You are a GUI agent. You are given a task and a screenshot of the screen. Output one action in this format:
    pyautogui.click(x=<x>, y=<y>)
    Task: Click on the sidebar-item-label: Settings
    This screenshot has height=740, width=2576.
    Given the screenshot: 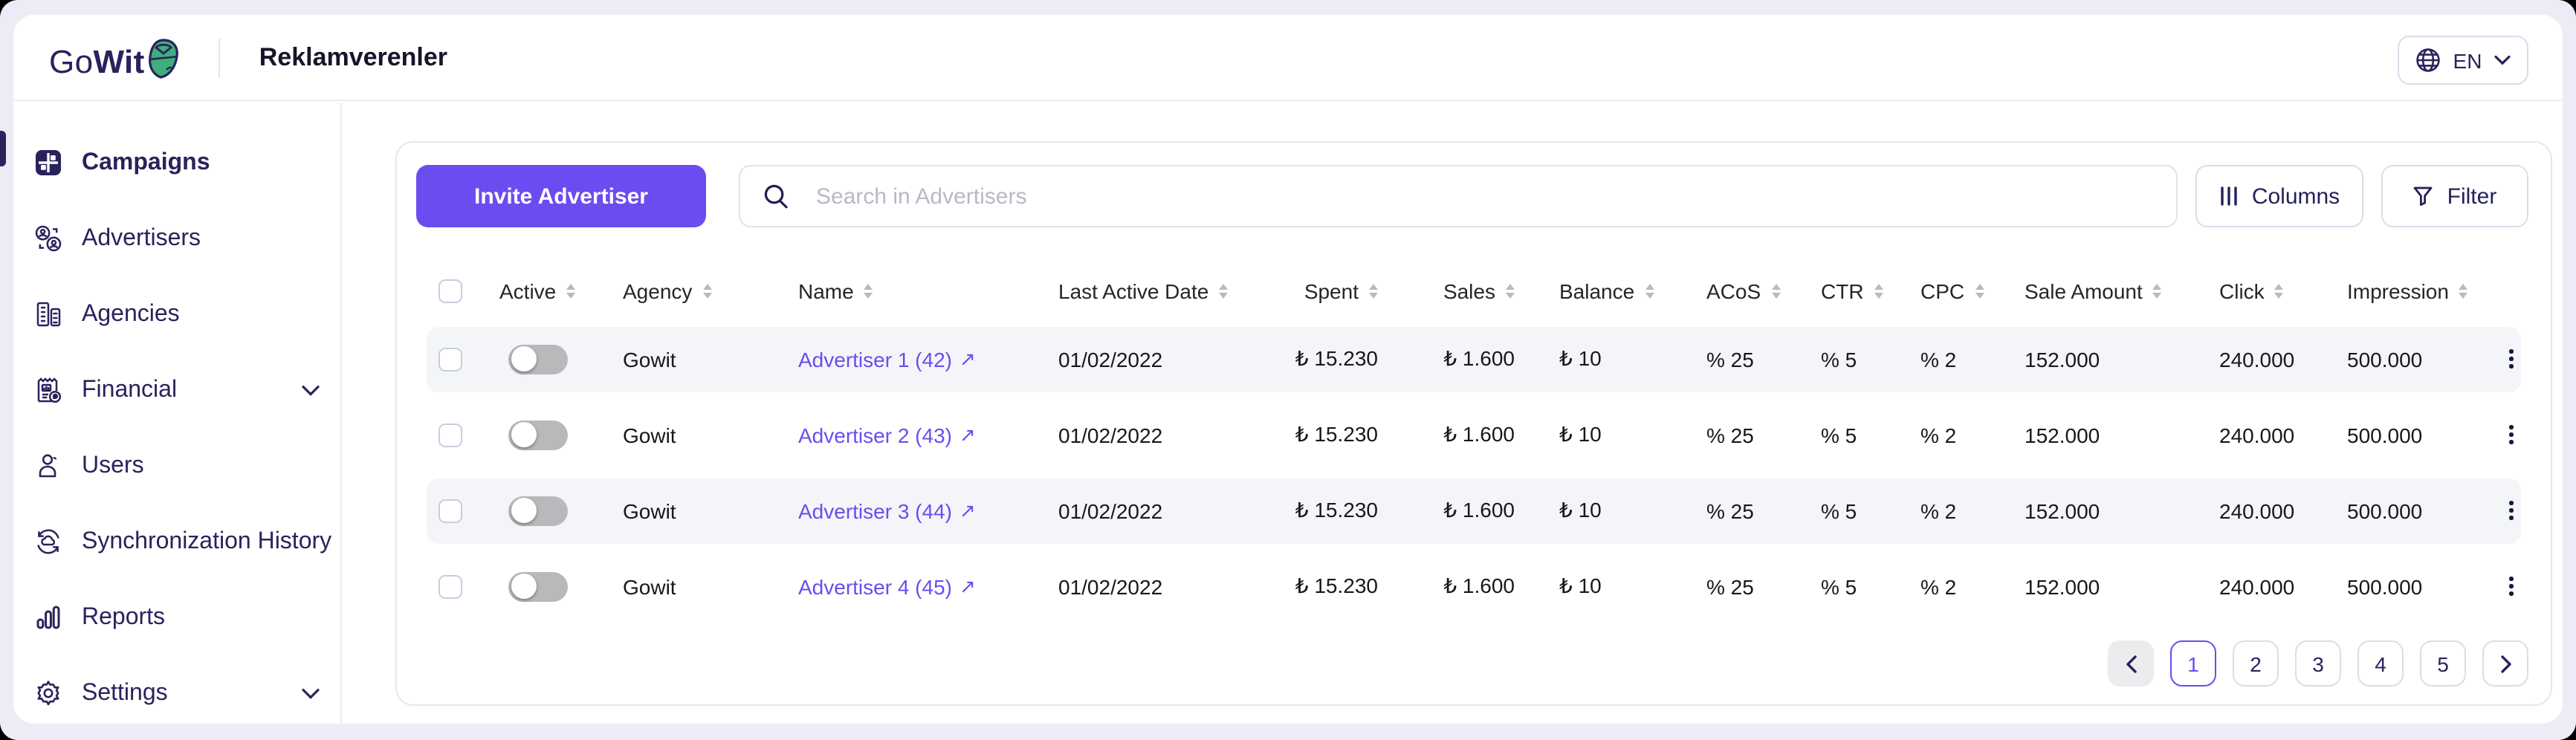 What is the action you would take?
    pyautogui.click(x=125, y=692)
    